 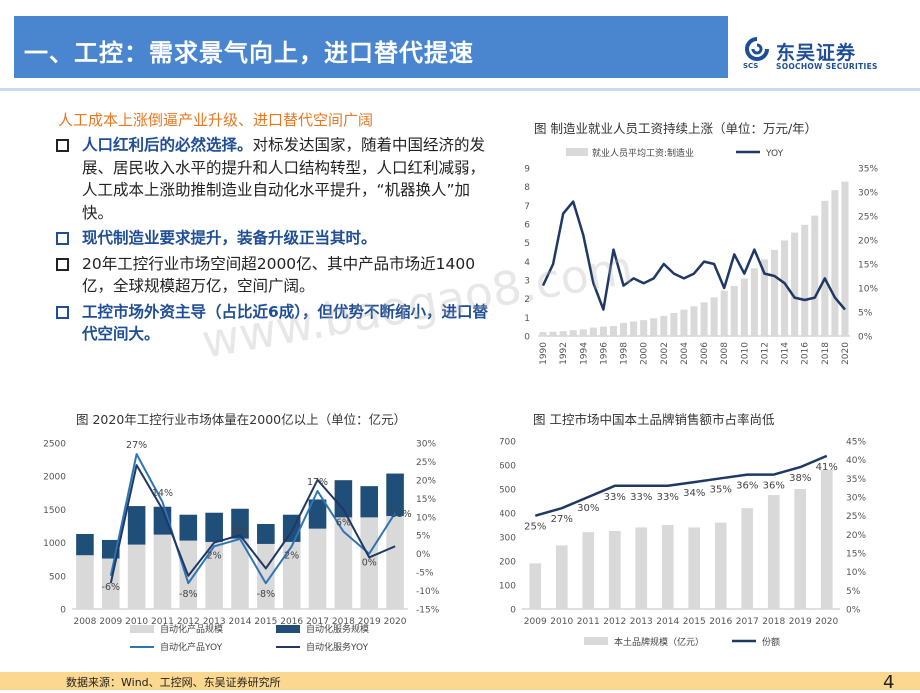 I want to click on data-label: 14%, so click(x=162, y=493).